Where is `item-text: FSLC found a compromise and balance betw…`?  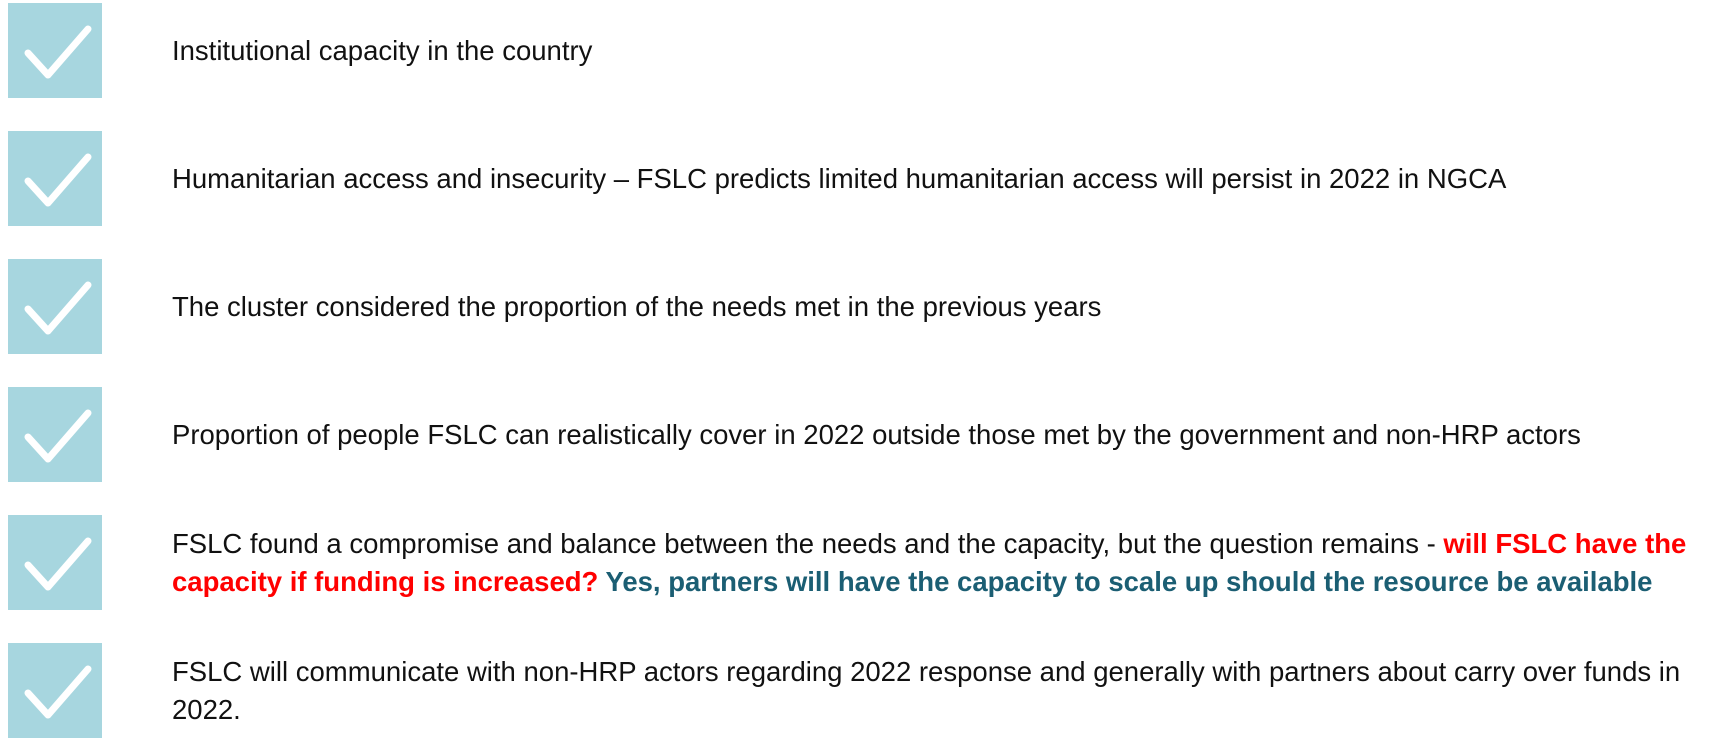 item-text: FSLC found a compromise and balance betw… is located at coordinates (937, 563).